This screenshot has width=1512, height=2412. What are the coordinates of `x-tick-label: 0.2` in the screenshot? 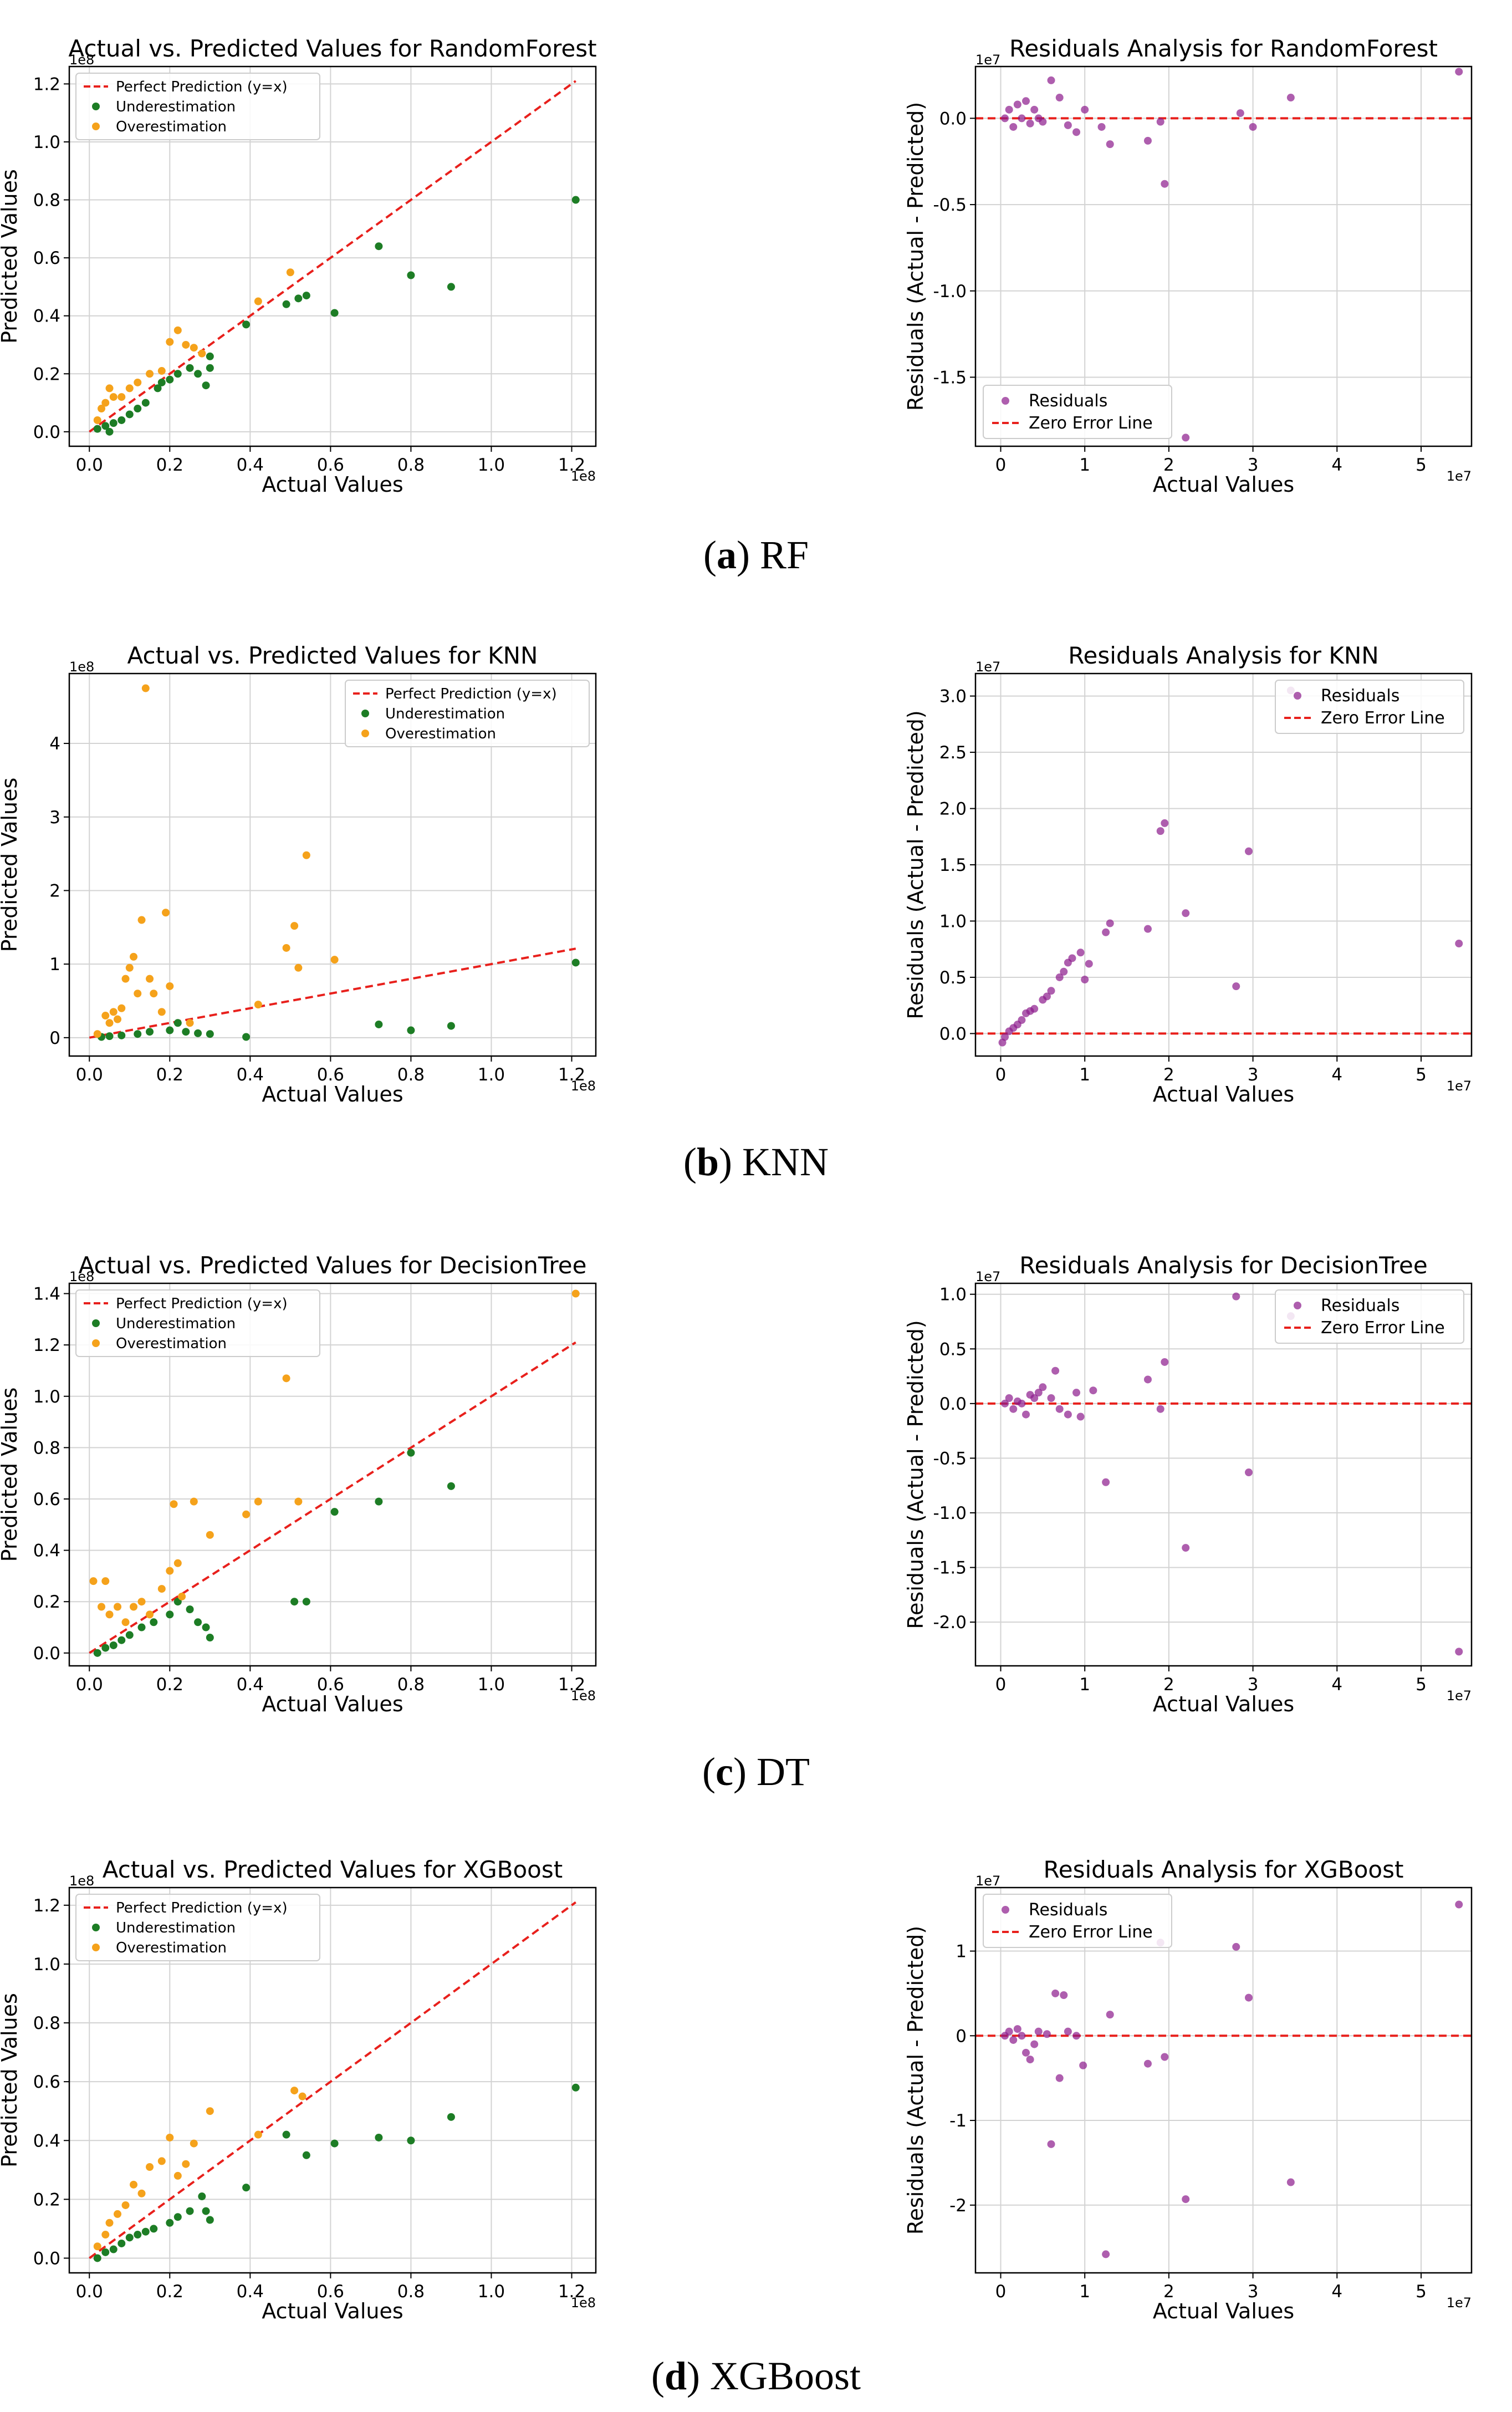 It's located at (169, 1685).